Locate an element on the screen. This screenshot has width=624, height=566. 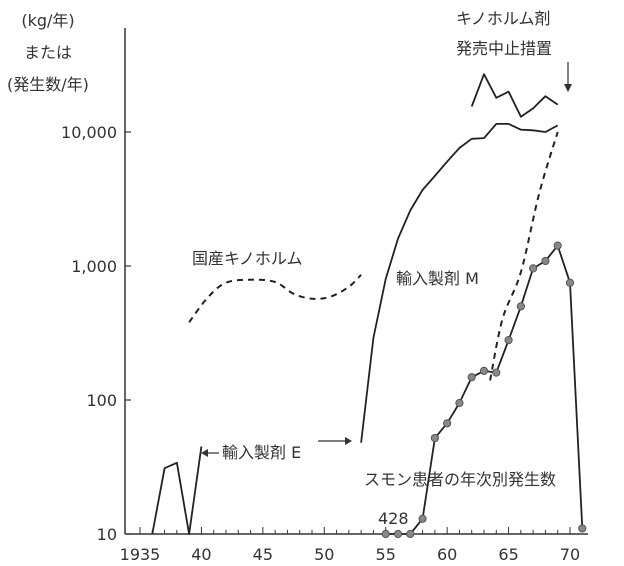
y-axis-label: (kg/年) または (発生数/年) is located at coordinates (48, 52).